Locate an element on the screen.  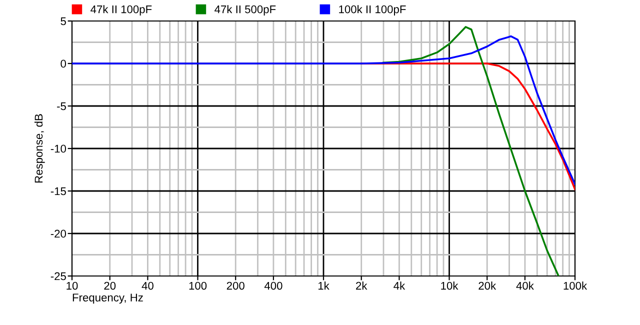
x-tick-label: 1k is located at coordinates (324, 286).